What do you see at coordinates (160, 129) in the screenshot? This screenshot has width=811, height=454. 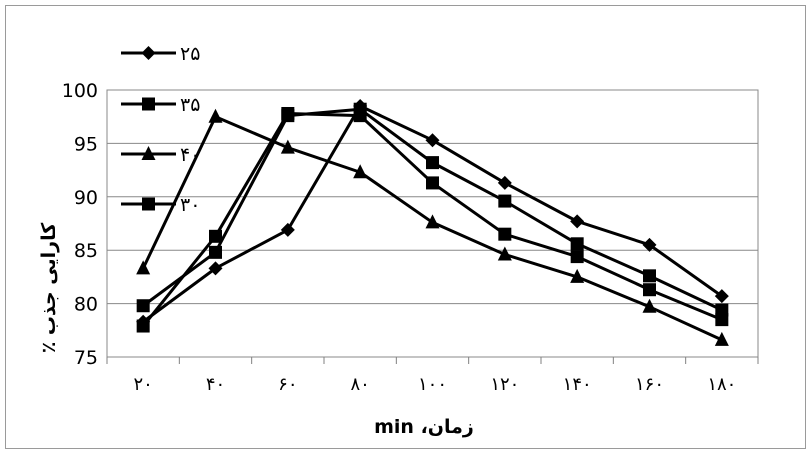 I see `legend: ۲۵ ۳۵ ۴۰ ۳۰` at bounding box center [160, 129].